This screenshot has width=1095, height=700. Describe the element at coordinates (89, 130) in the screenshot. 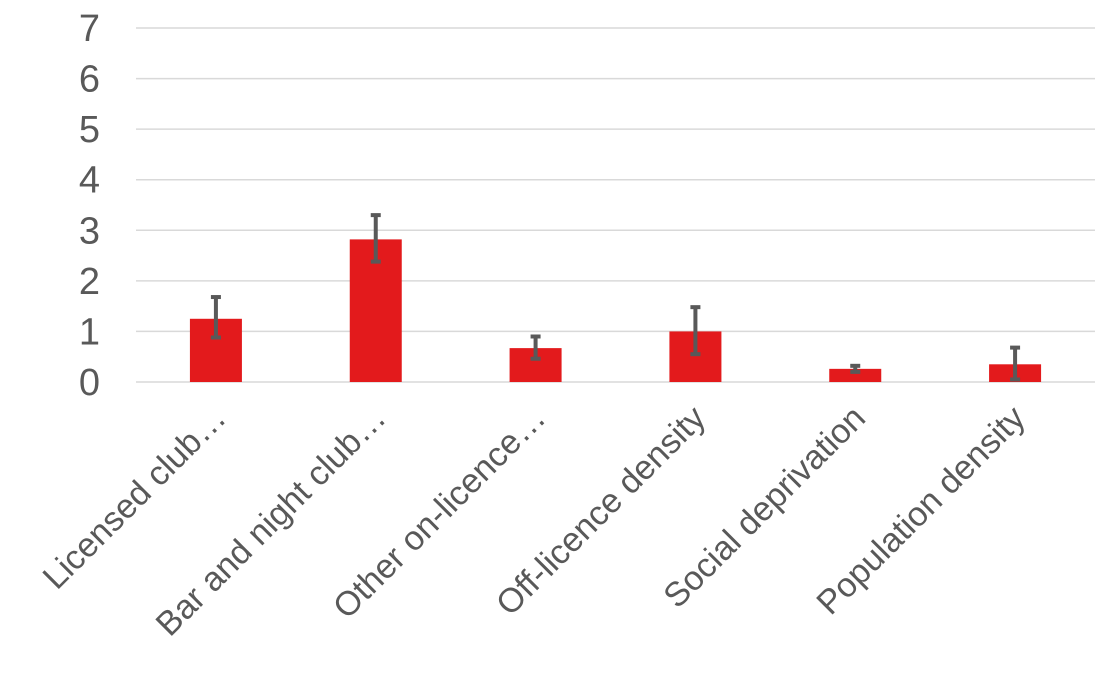

I see `y-tick-label: 5` at that location.